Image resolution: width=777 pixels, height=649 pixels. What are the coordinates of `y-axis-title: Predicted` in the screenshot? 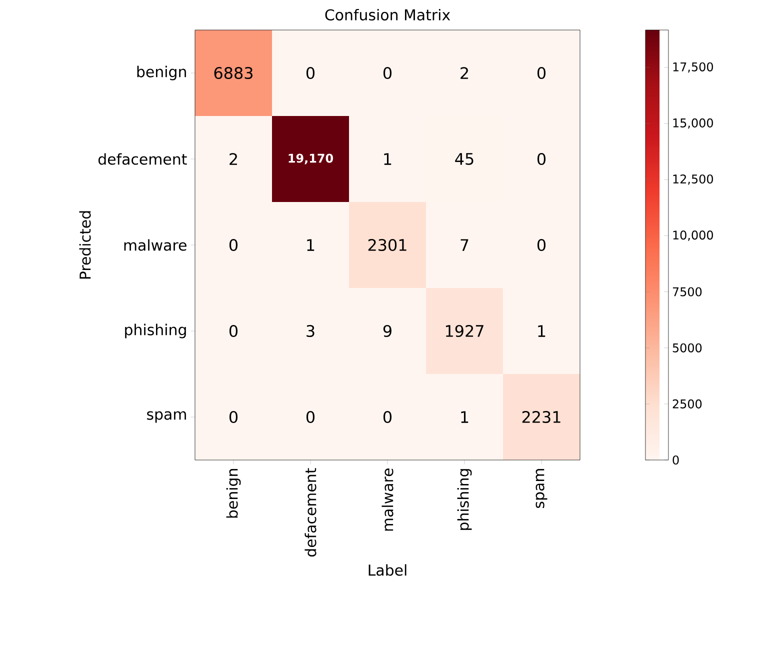 It's located at (85, 245).